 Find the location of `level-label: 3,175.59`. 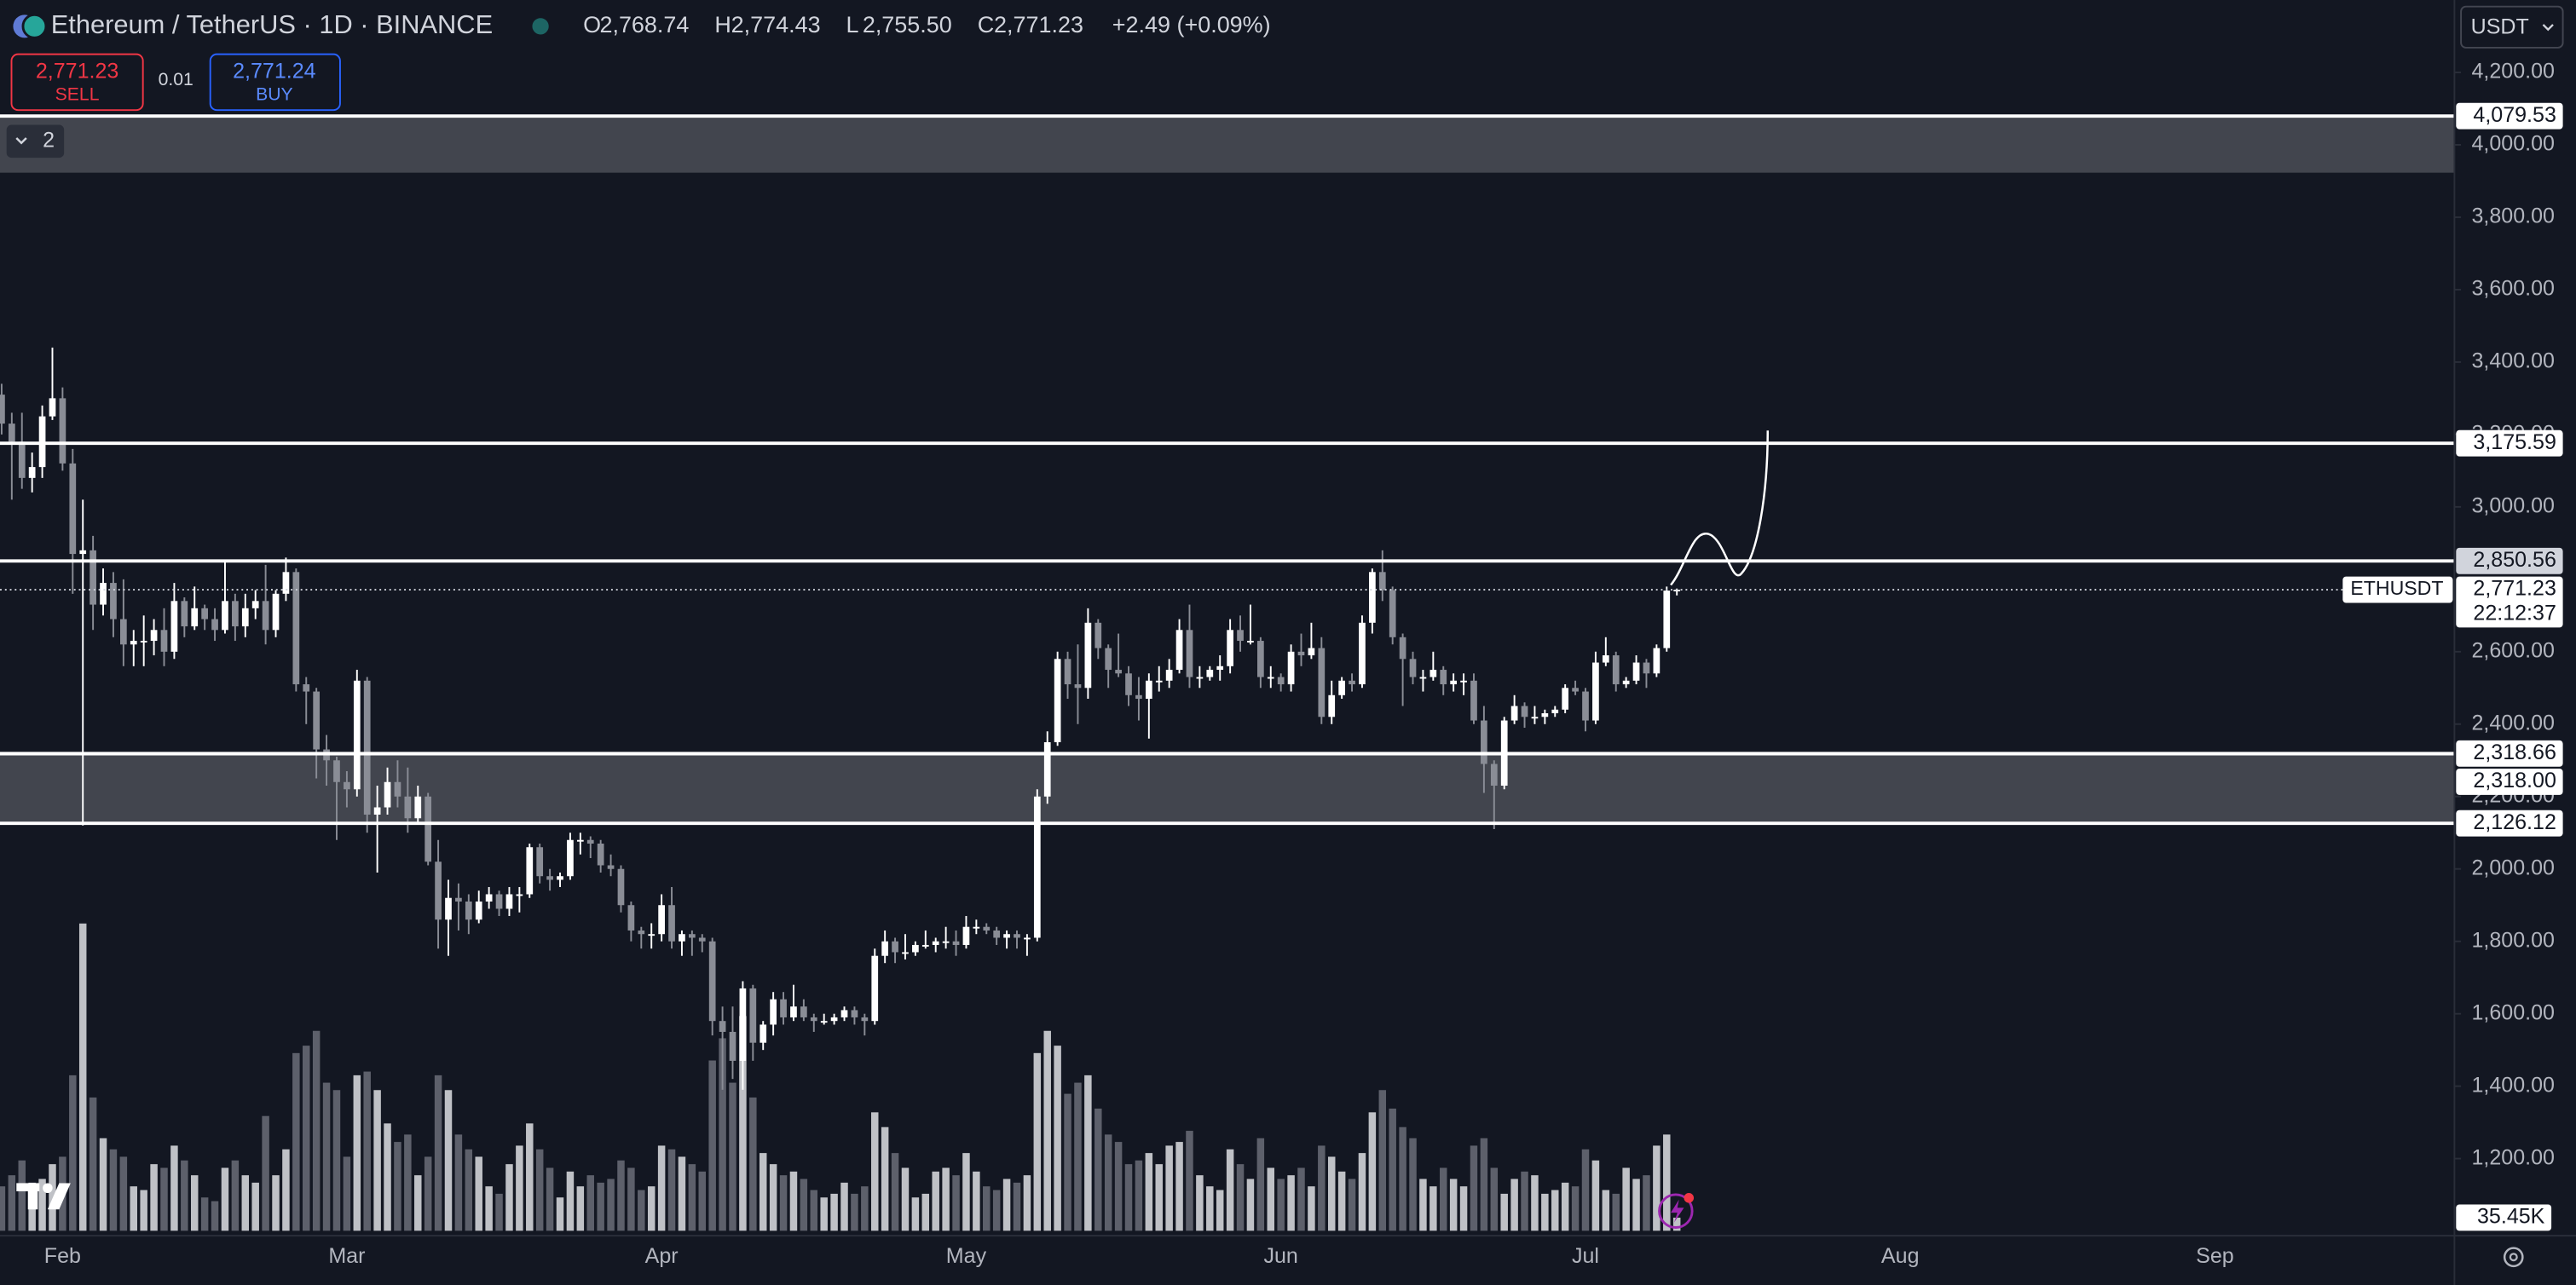

level-label: 3,175.59 is located at coordinates (2514, 442).